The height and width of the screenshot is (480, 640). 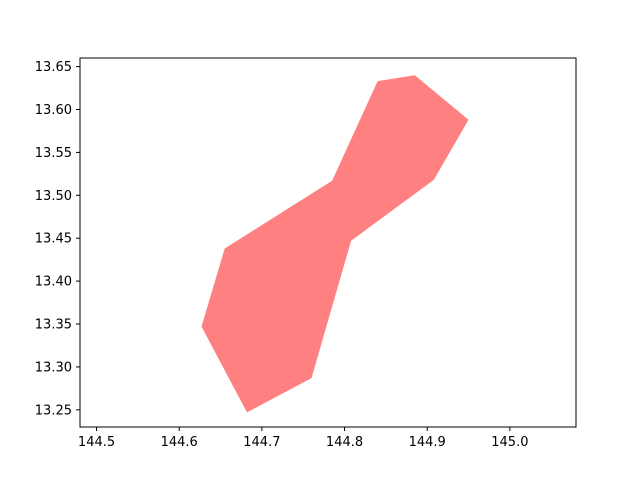 What do you see at coordinates (96, 442) in the screenshot?
I see `x-tick-label: 144.5` at bounding box center [96, 442].